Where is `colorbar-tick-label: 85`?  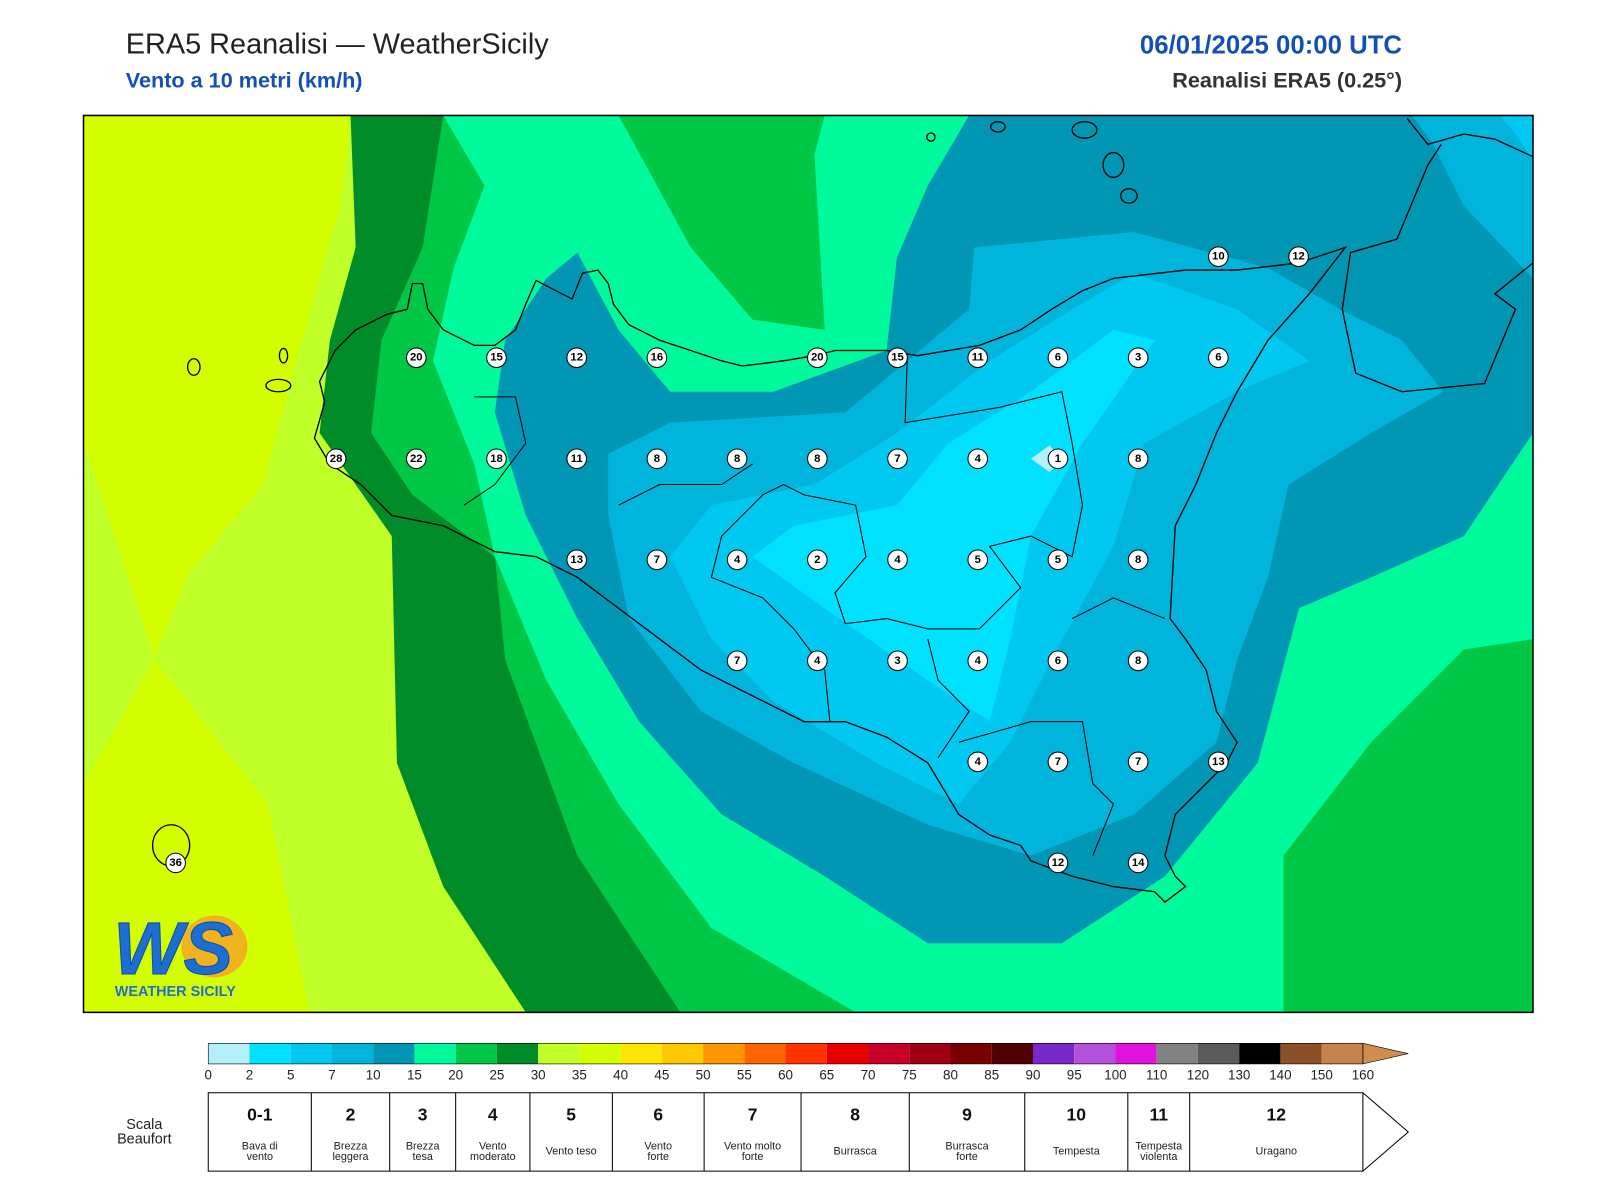 colorbar-tick-label: 85 is located at coordinates (991, 1074).